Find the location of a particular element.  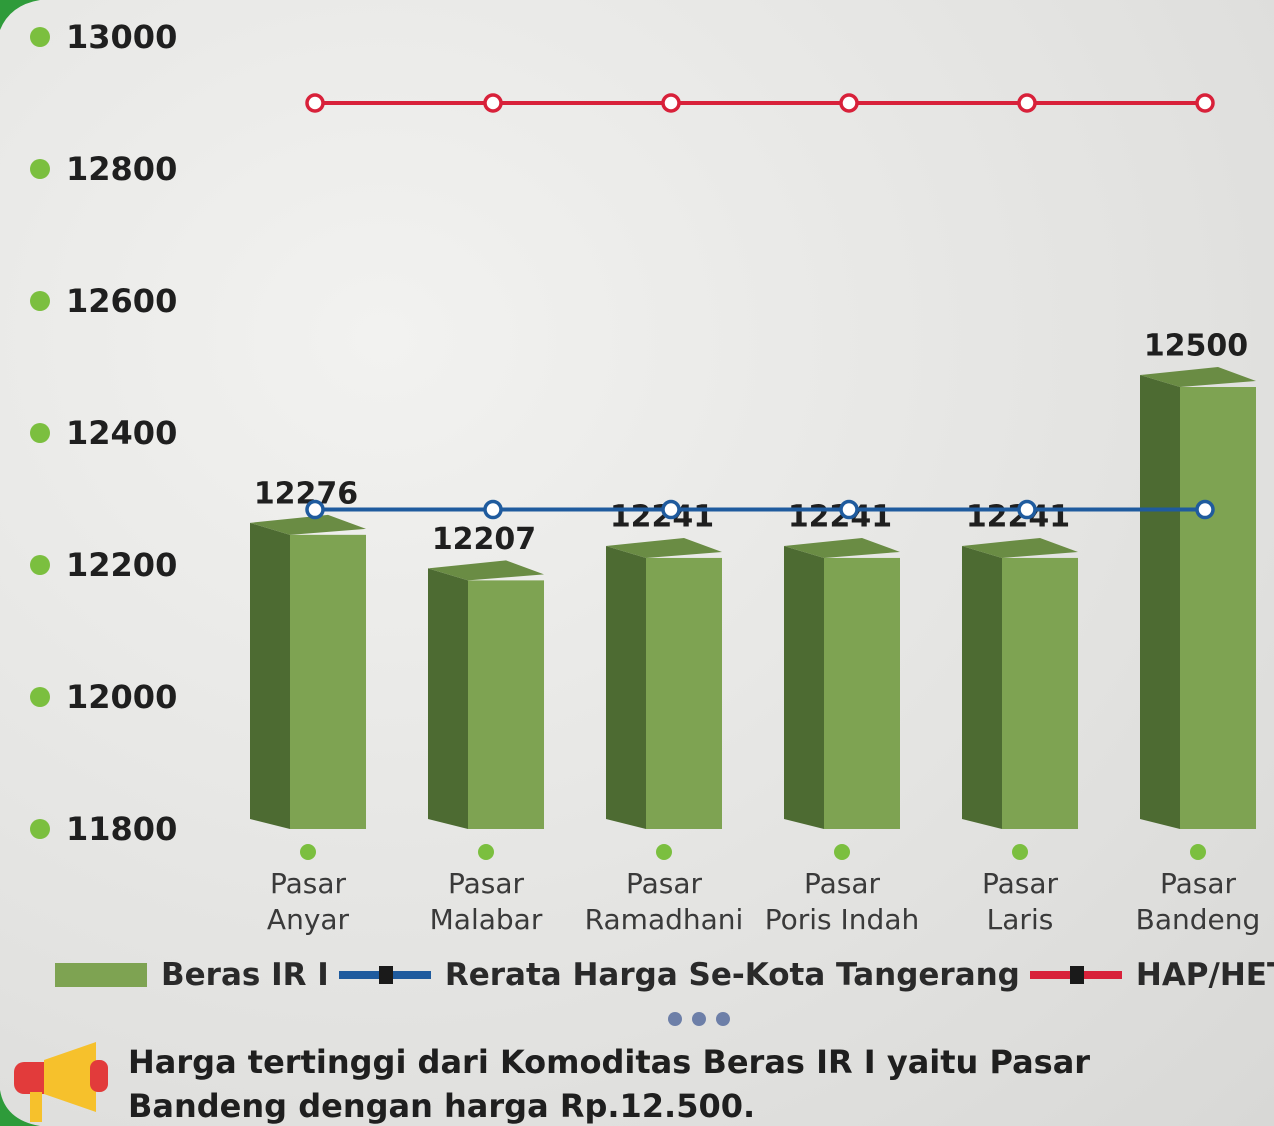

legend-item: Rerata Harga Se-Kota Tangerang is located at coordinates (679, 975).